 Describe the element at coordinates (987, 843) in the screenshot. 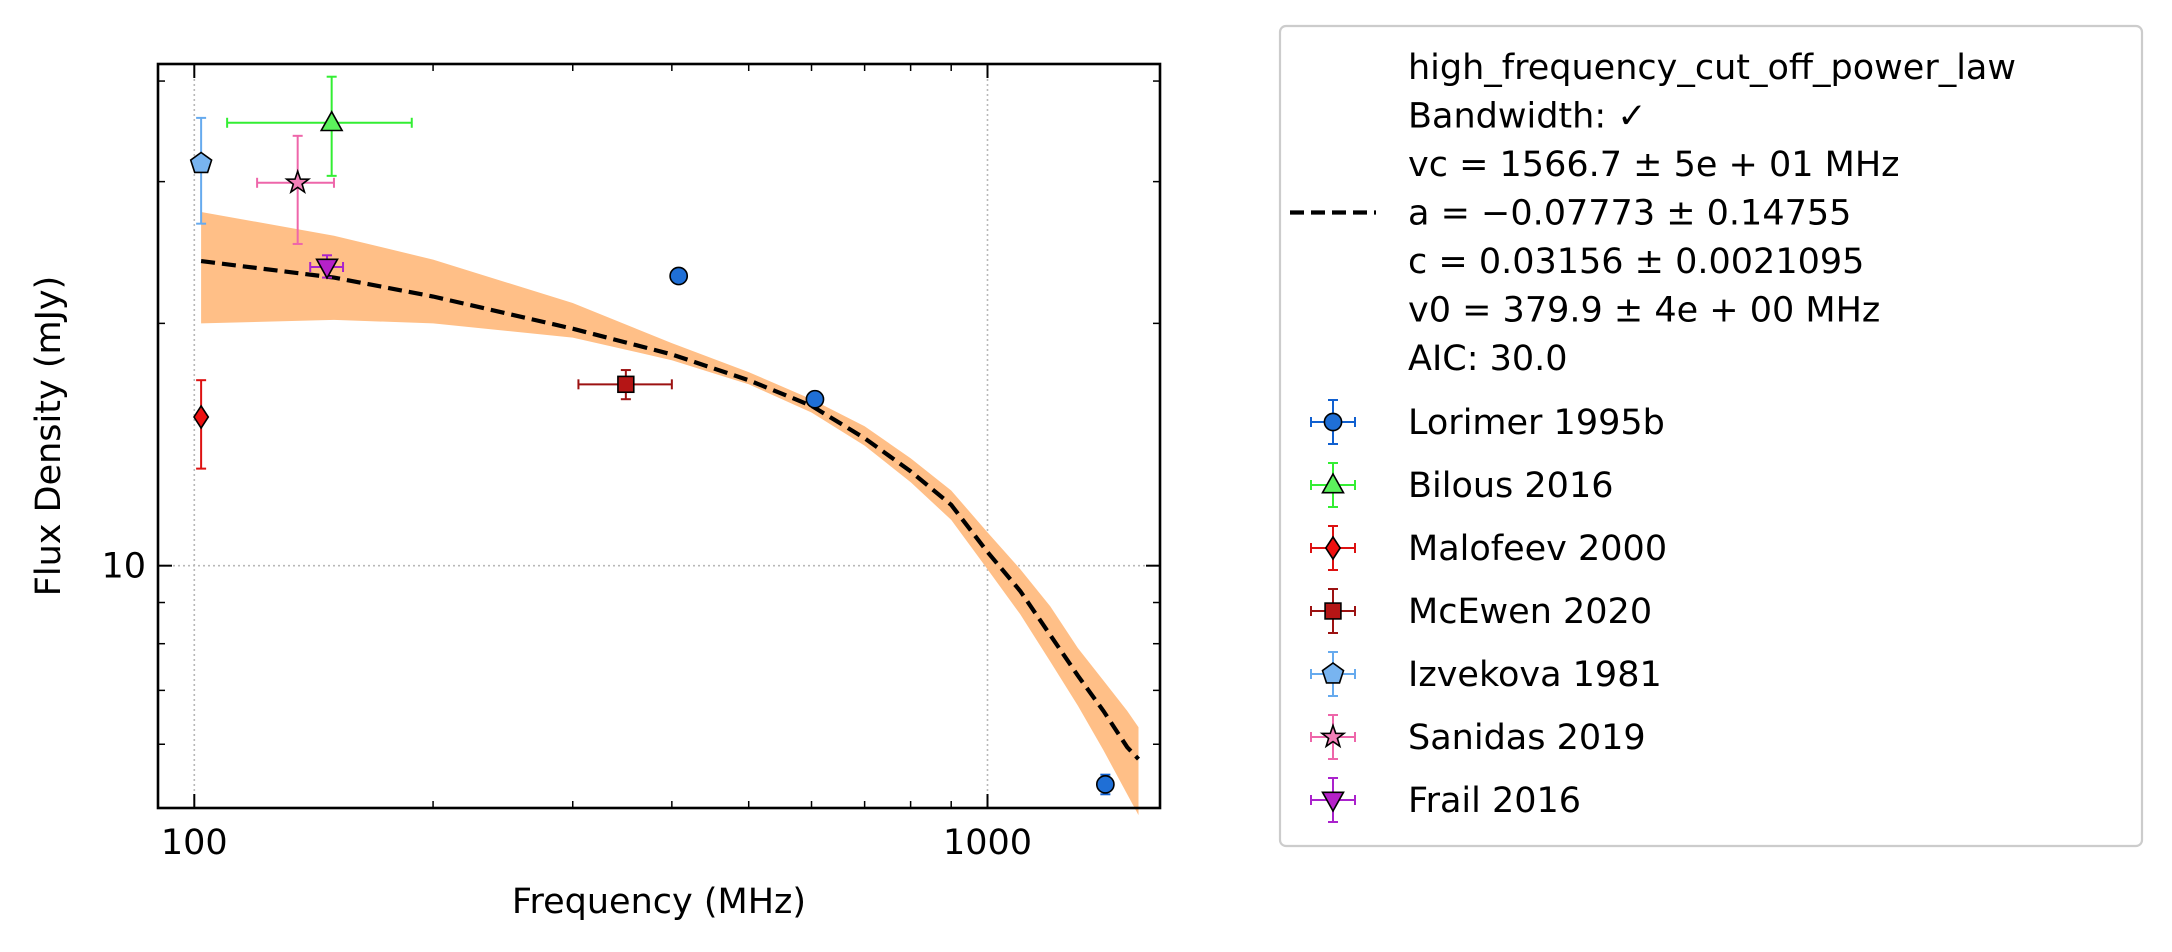

I see `x-tick-label: 1000` at that location.